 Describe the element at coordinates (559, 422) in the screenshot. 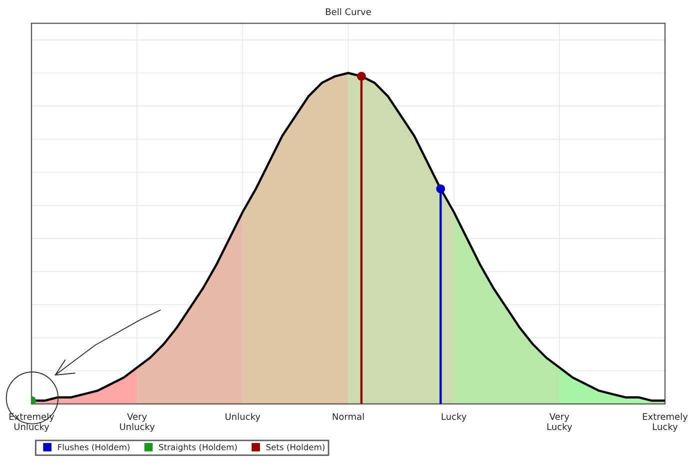

I see `x-tick-label: Very Lucky` at that location.